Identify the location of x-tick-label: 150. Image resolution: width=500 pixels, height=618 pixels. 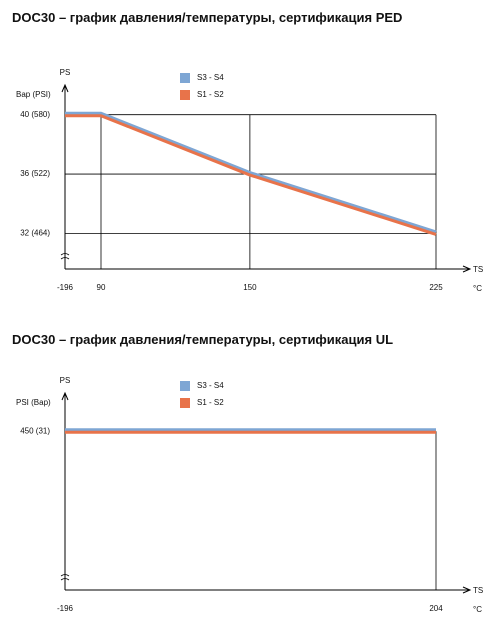
(250, 287).